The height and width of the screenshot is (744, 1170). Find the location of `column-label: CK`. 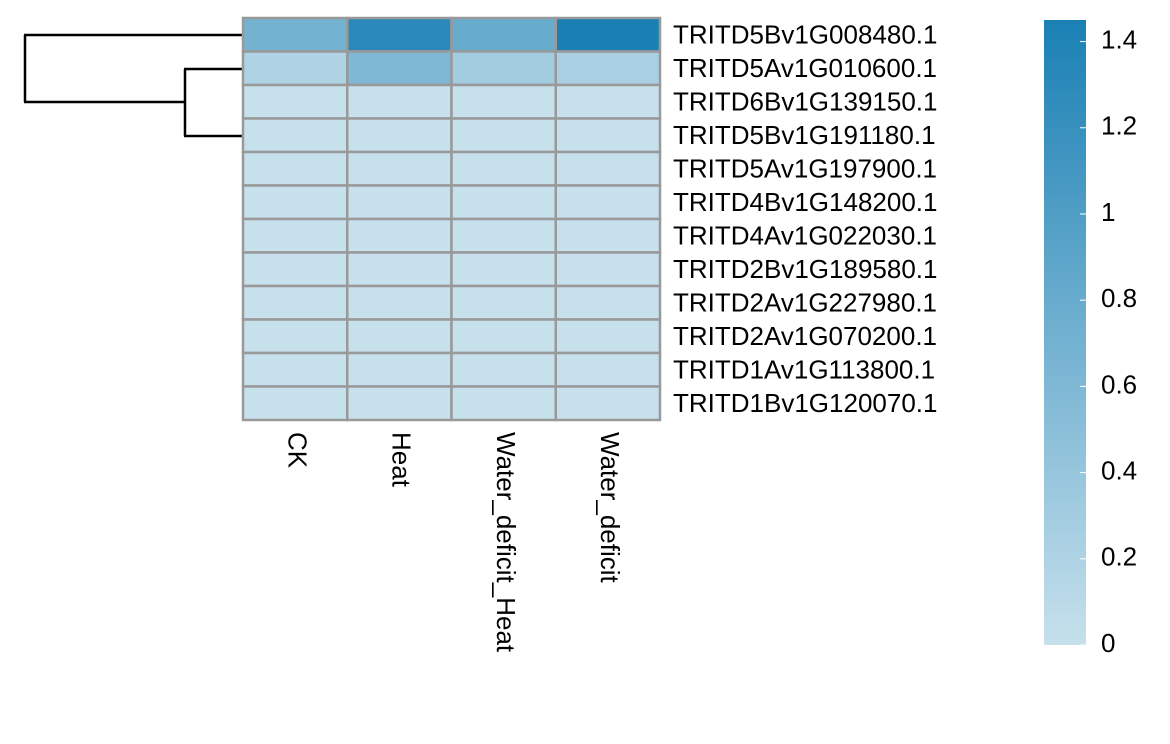

column-label: CK is located at coordinates (297, 450).